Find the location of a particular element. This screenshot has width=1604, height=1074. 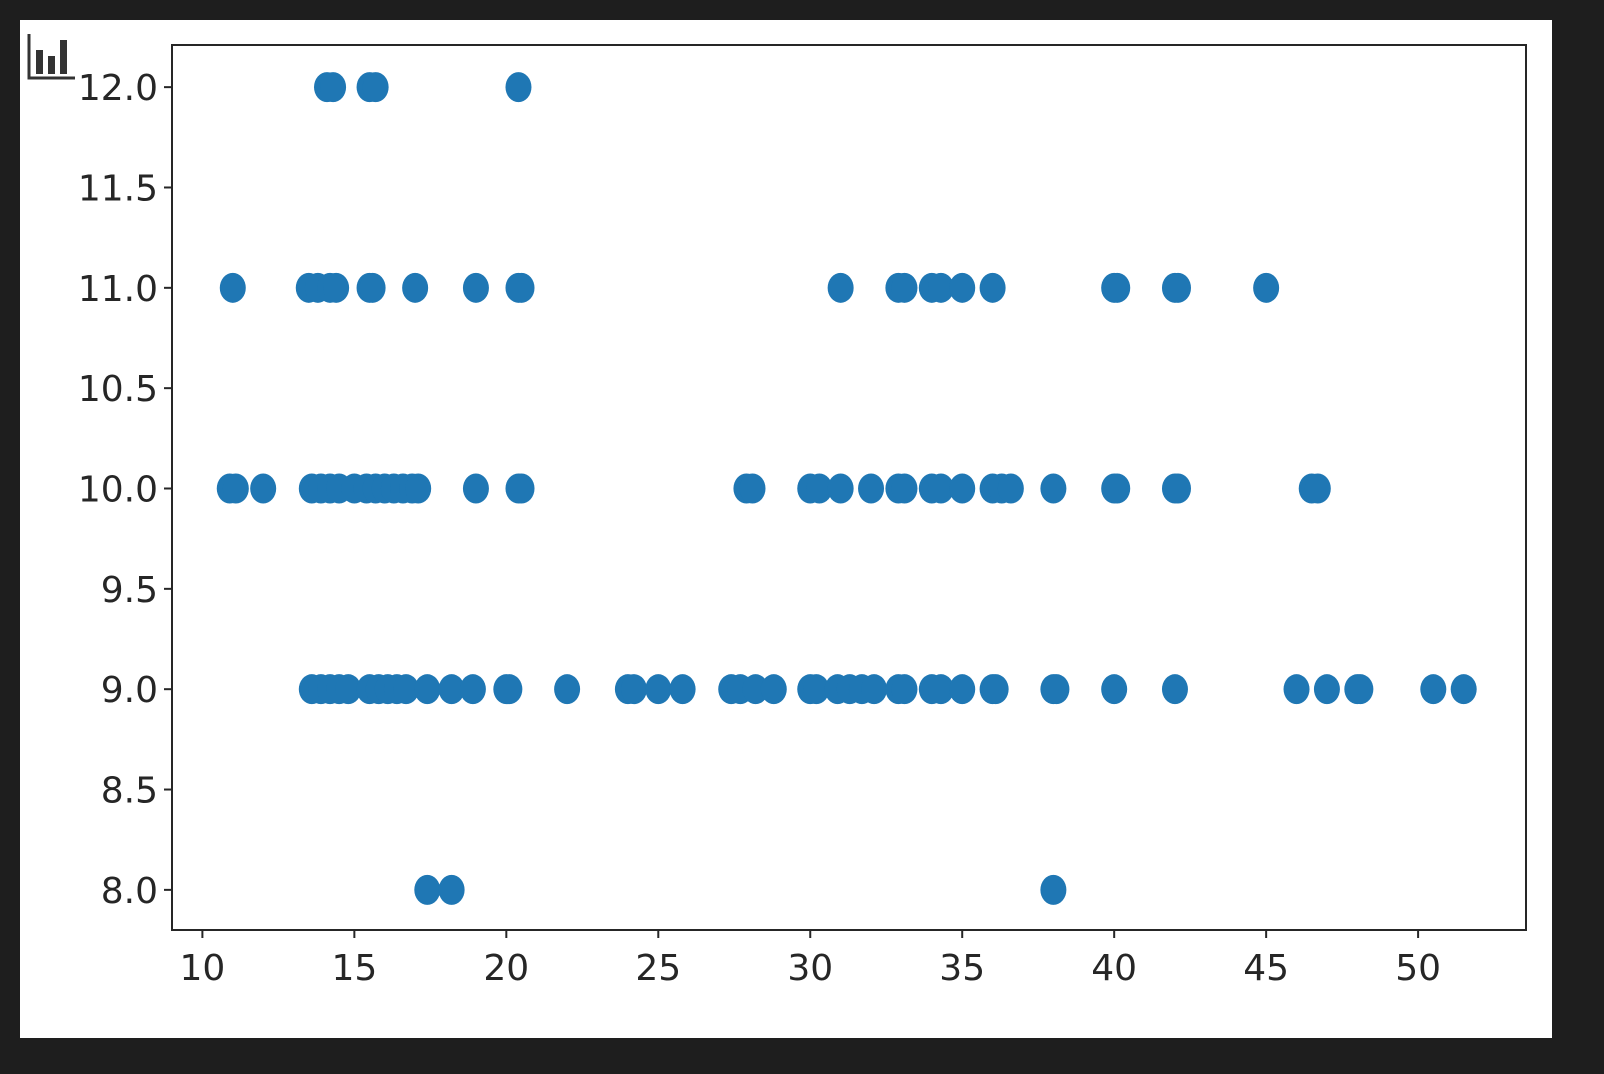

x-tick: 50 is located at coordinates (1418, 959).